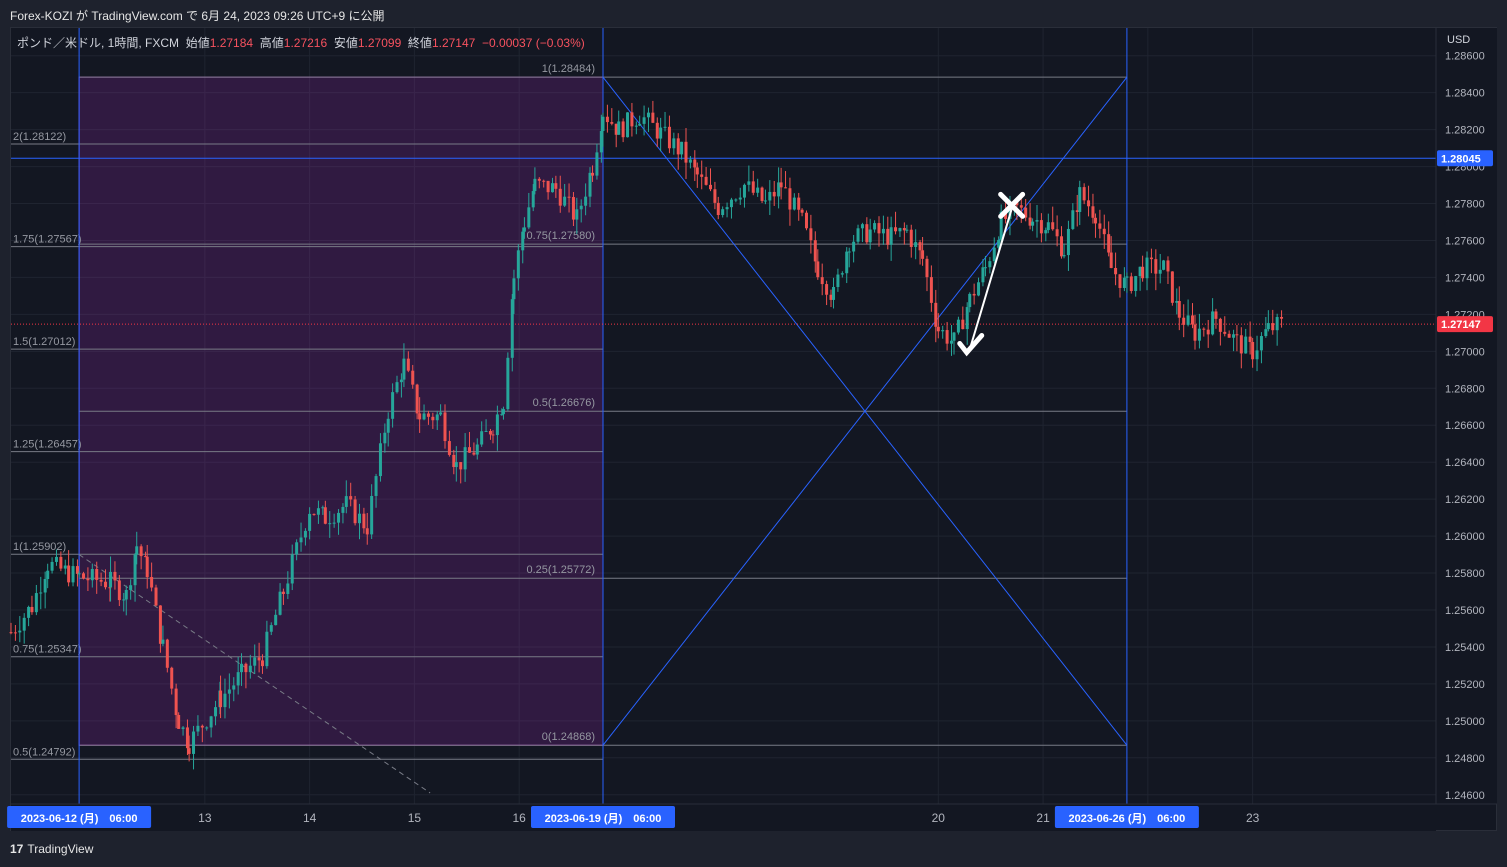  I want to click on fib-left-label-1: 1.75(1.27567), so click(47, 240).